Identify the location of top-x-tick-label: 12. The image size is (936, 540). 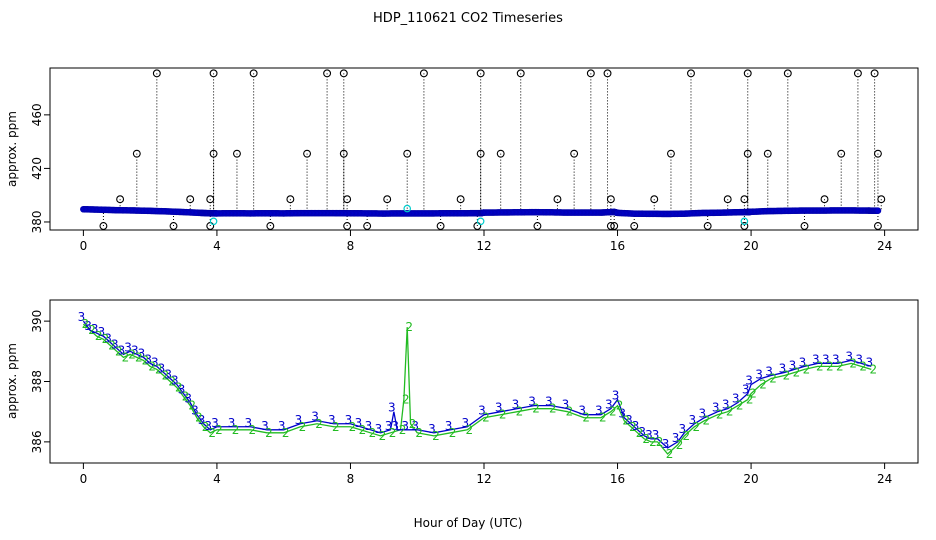
(483, 246).